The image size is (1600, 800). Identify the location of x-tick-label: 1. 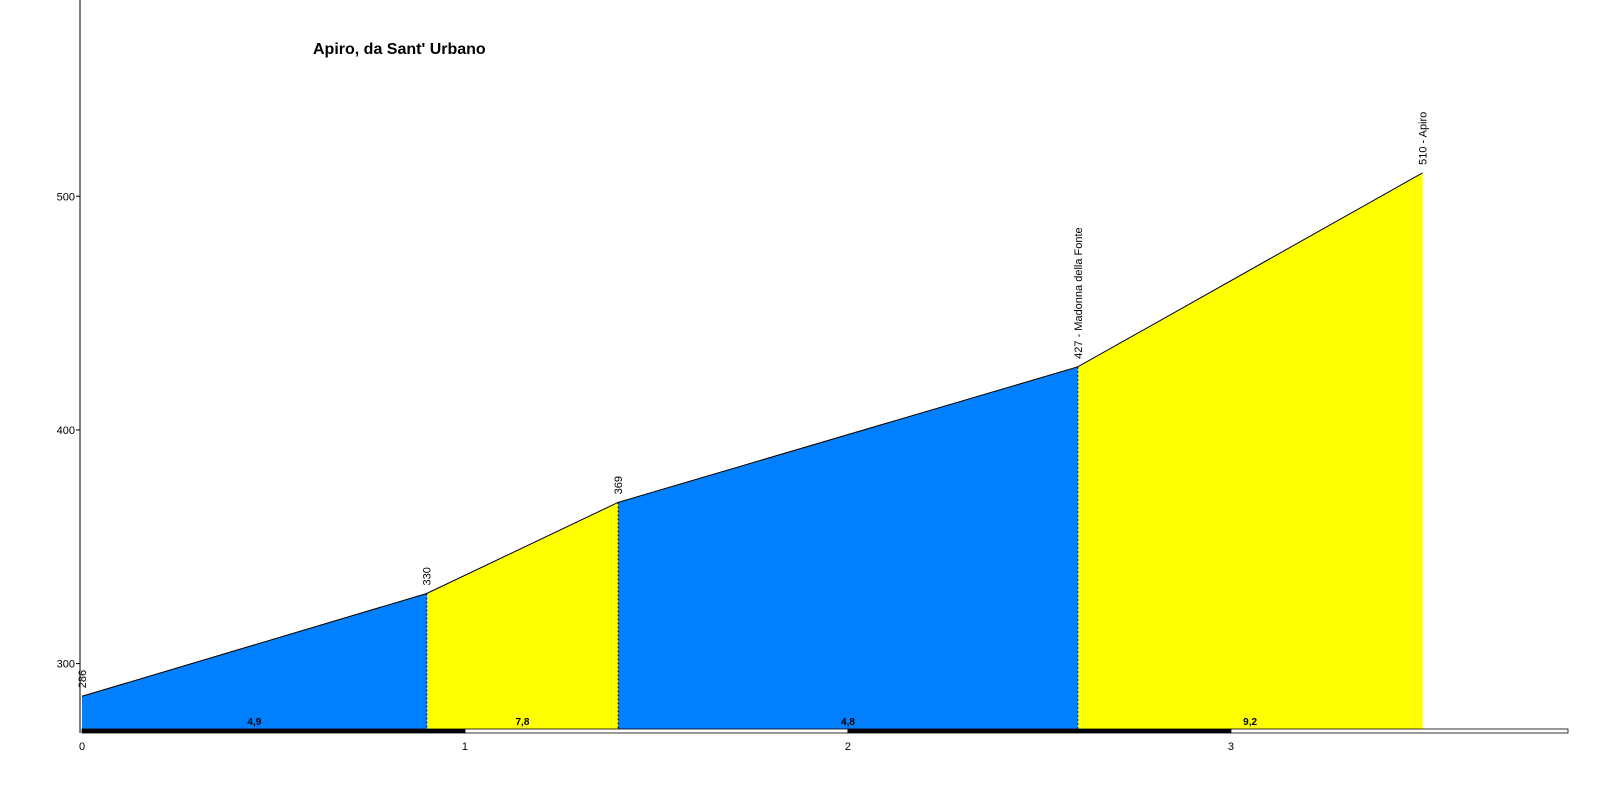
(465, 747).